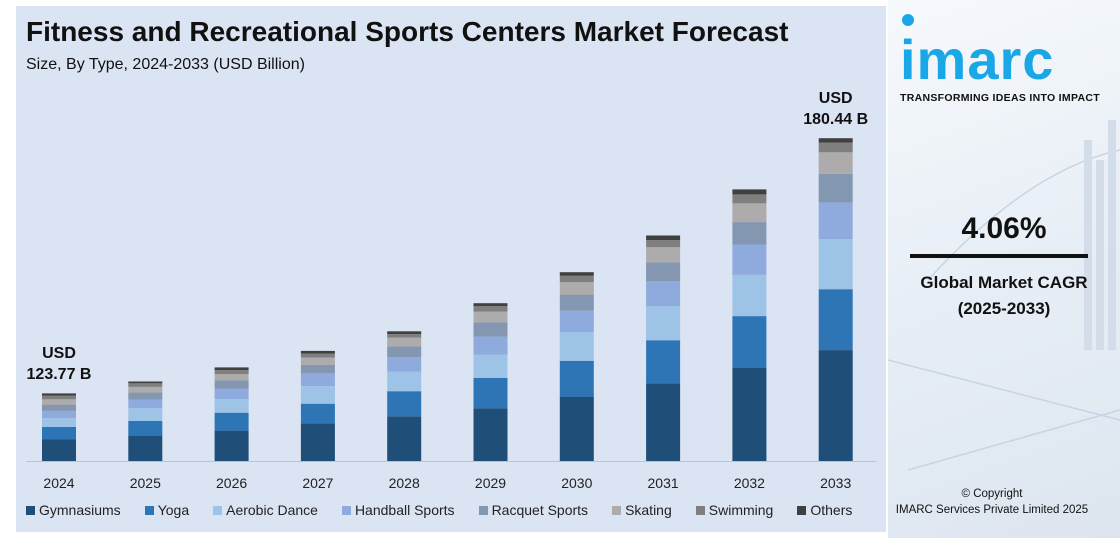  I want to click on copyright-line1: © Copyright, so click(992, 494).